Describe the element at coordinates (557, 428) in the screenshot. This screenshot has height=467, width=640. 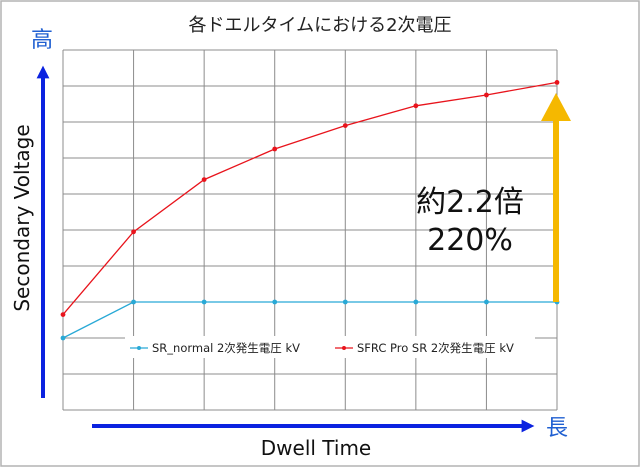
I see `x-long-label: 長` at that location.